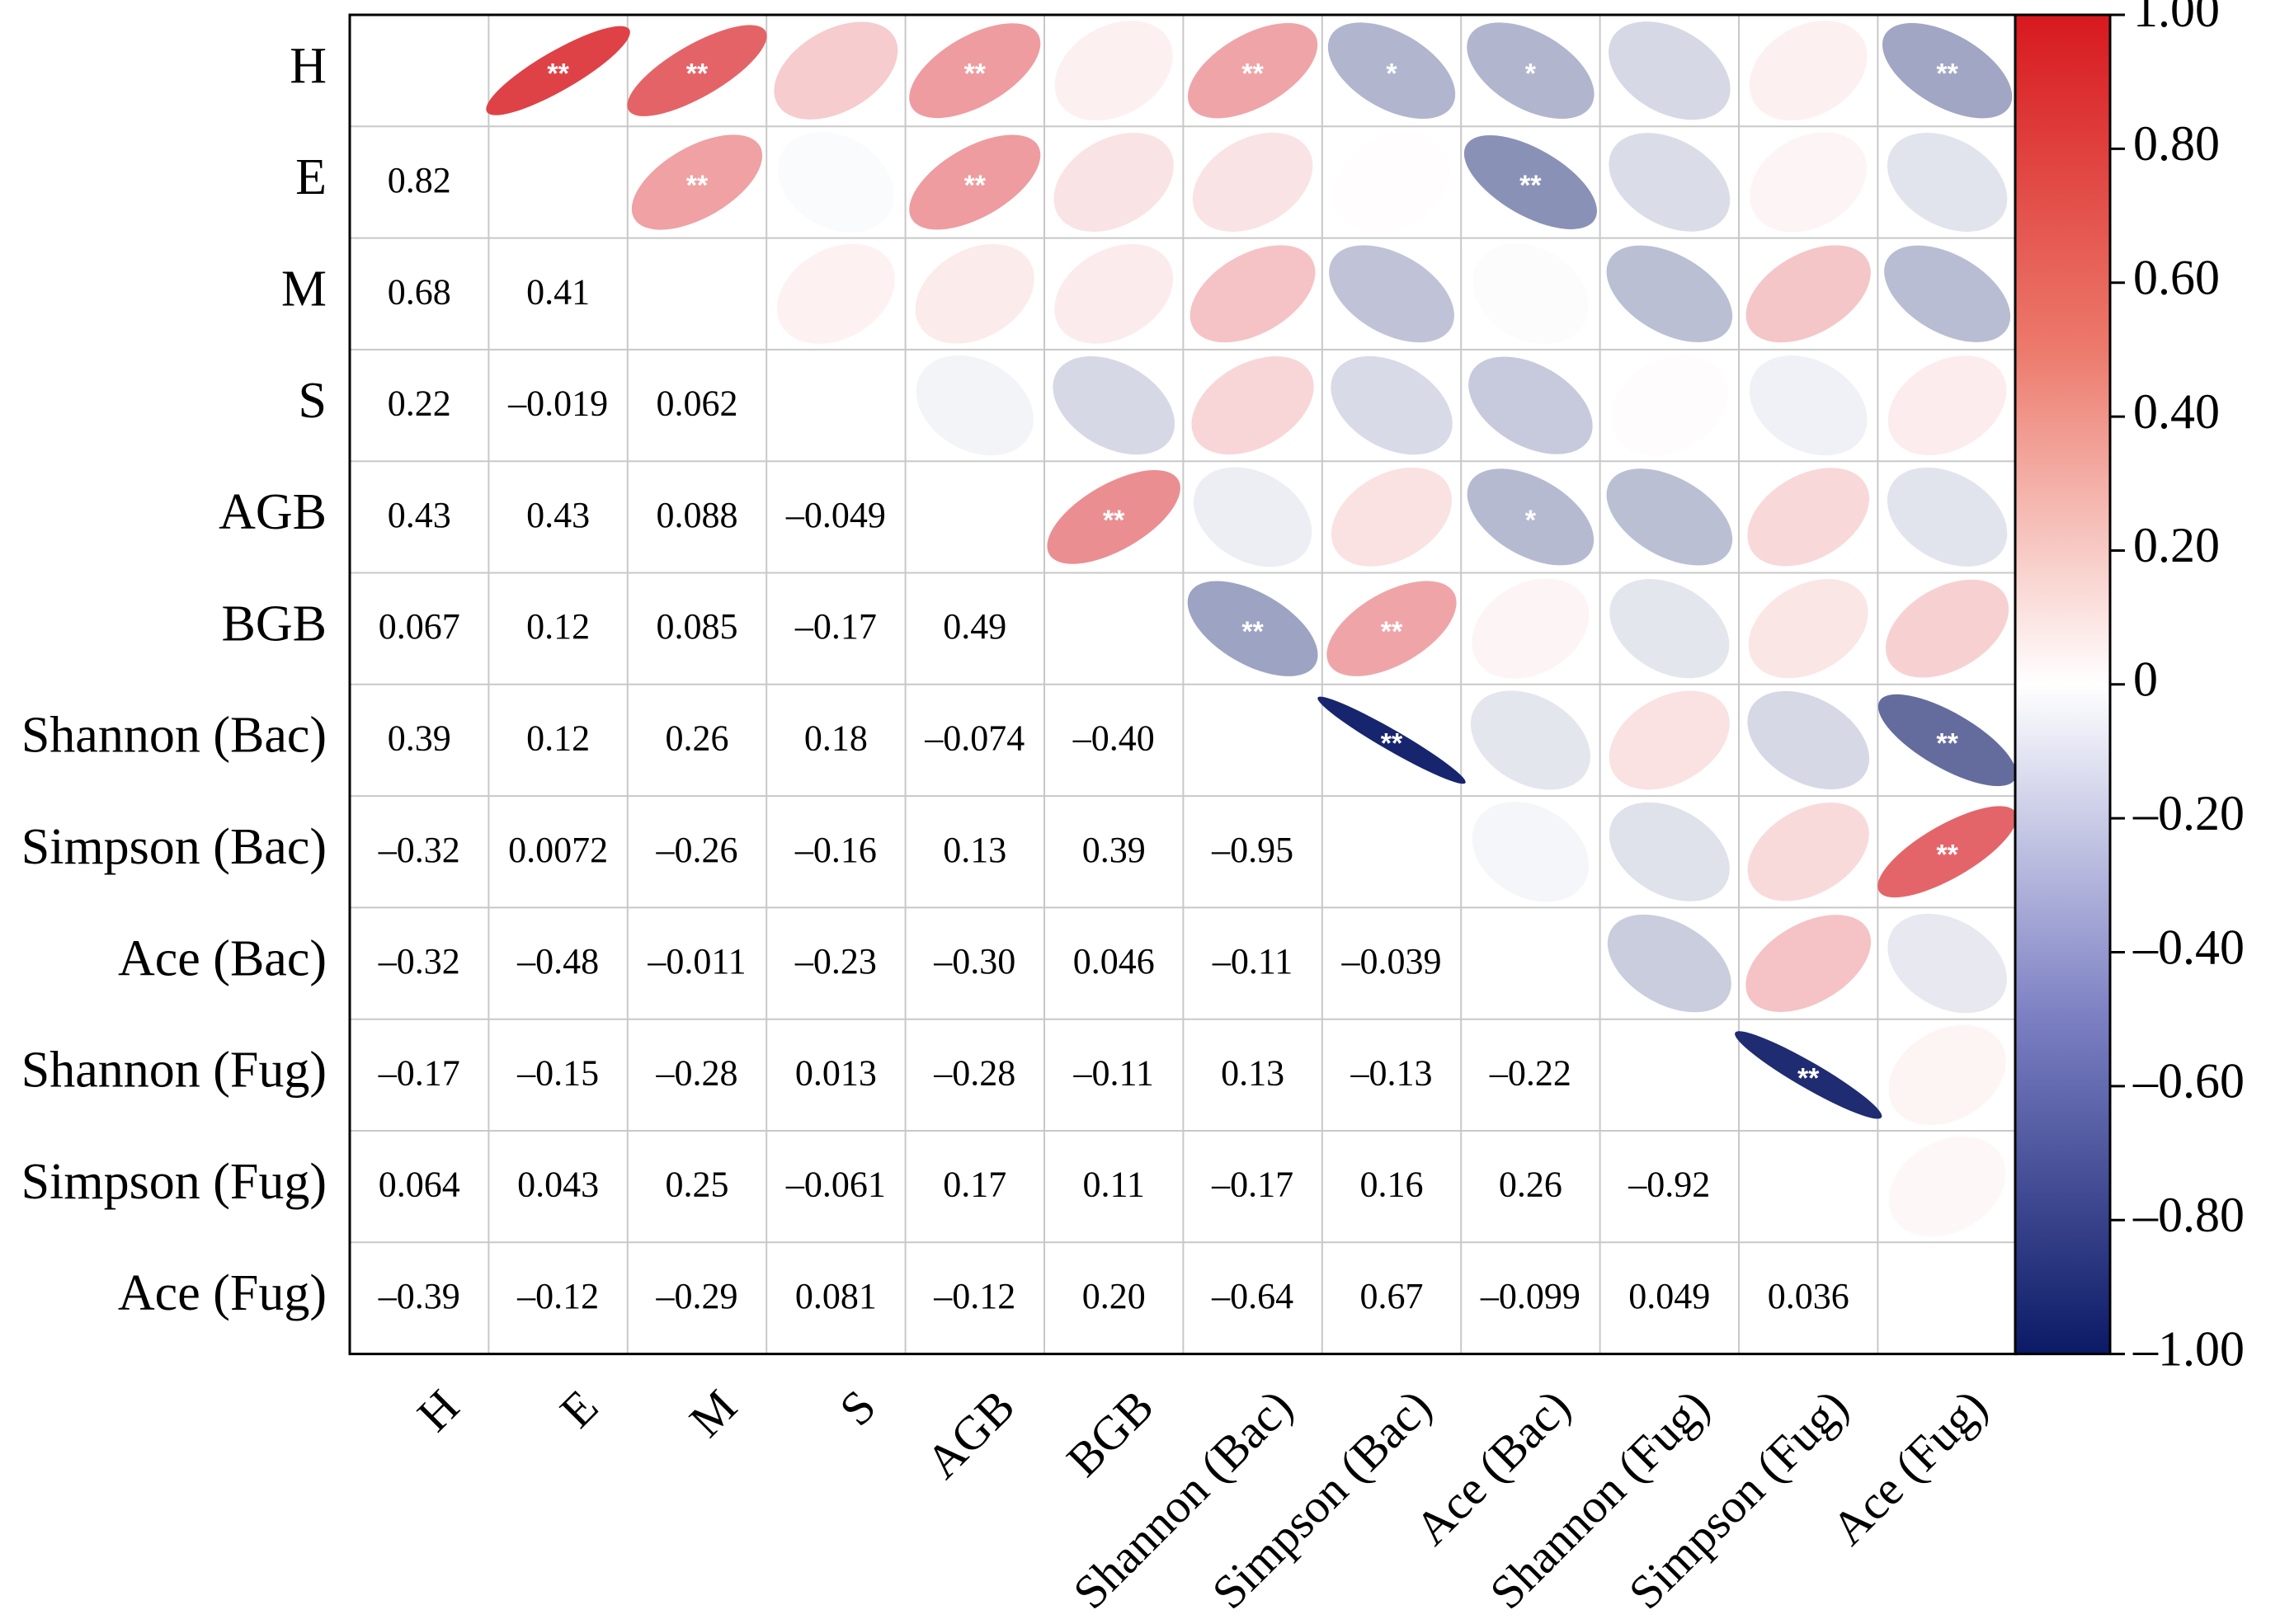 The width and height of the screenshot is (2280, 1624). What do you see at coordinates (974, 1072) in the screenshot?
I see `coefficient-label: –0.28` at bounding box center [974, 1072].